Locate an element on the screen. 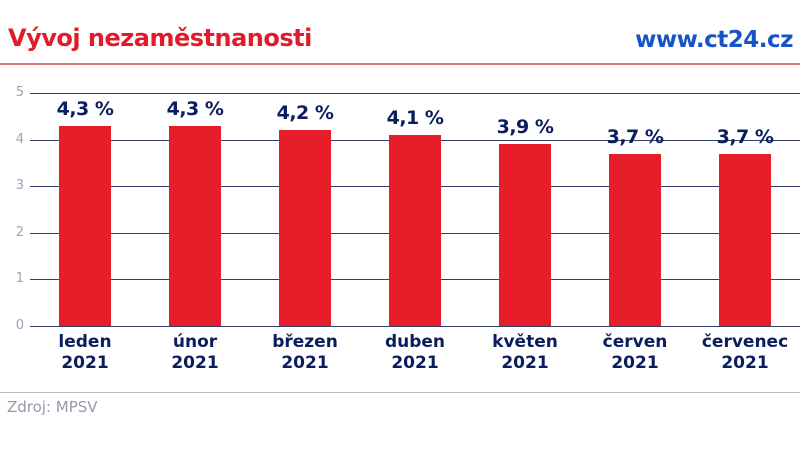 The height and width of the screenshot is (449, 800). x-tick-label: únor 2021 is located at coordinates (195, 353).